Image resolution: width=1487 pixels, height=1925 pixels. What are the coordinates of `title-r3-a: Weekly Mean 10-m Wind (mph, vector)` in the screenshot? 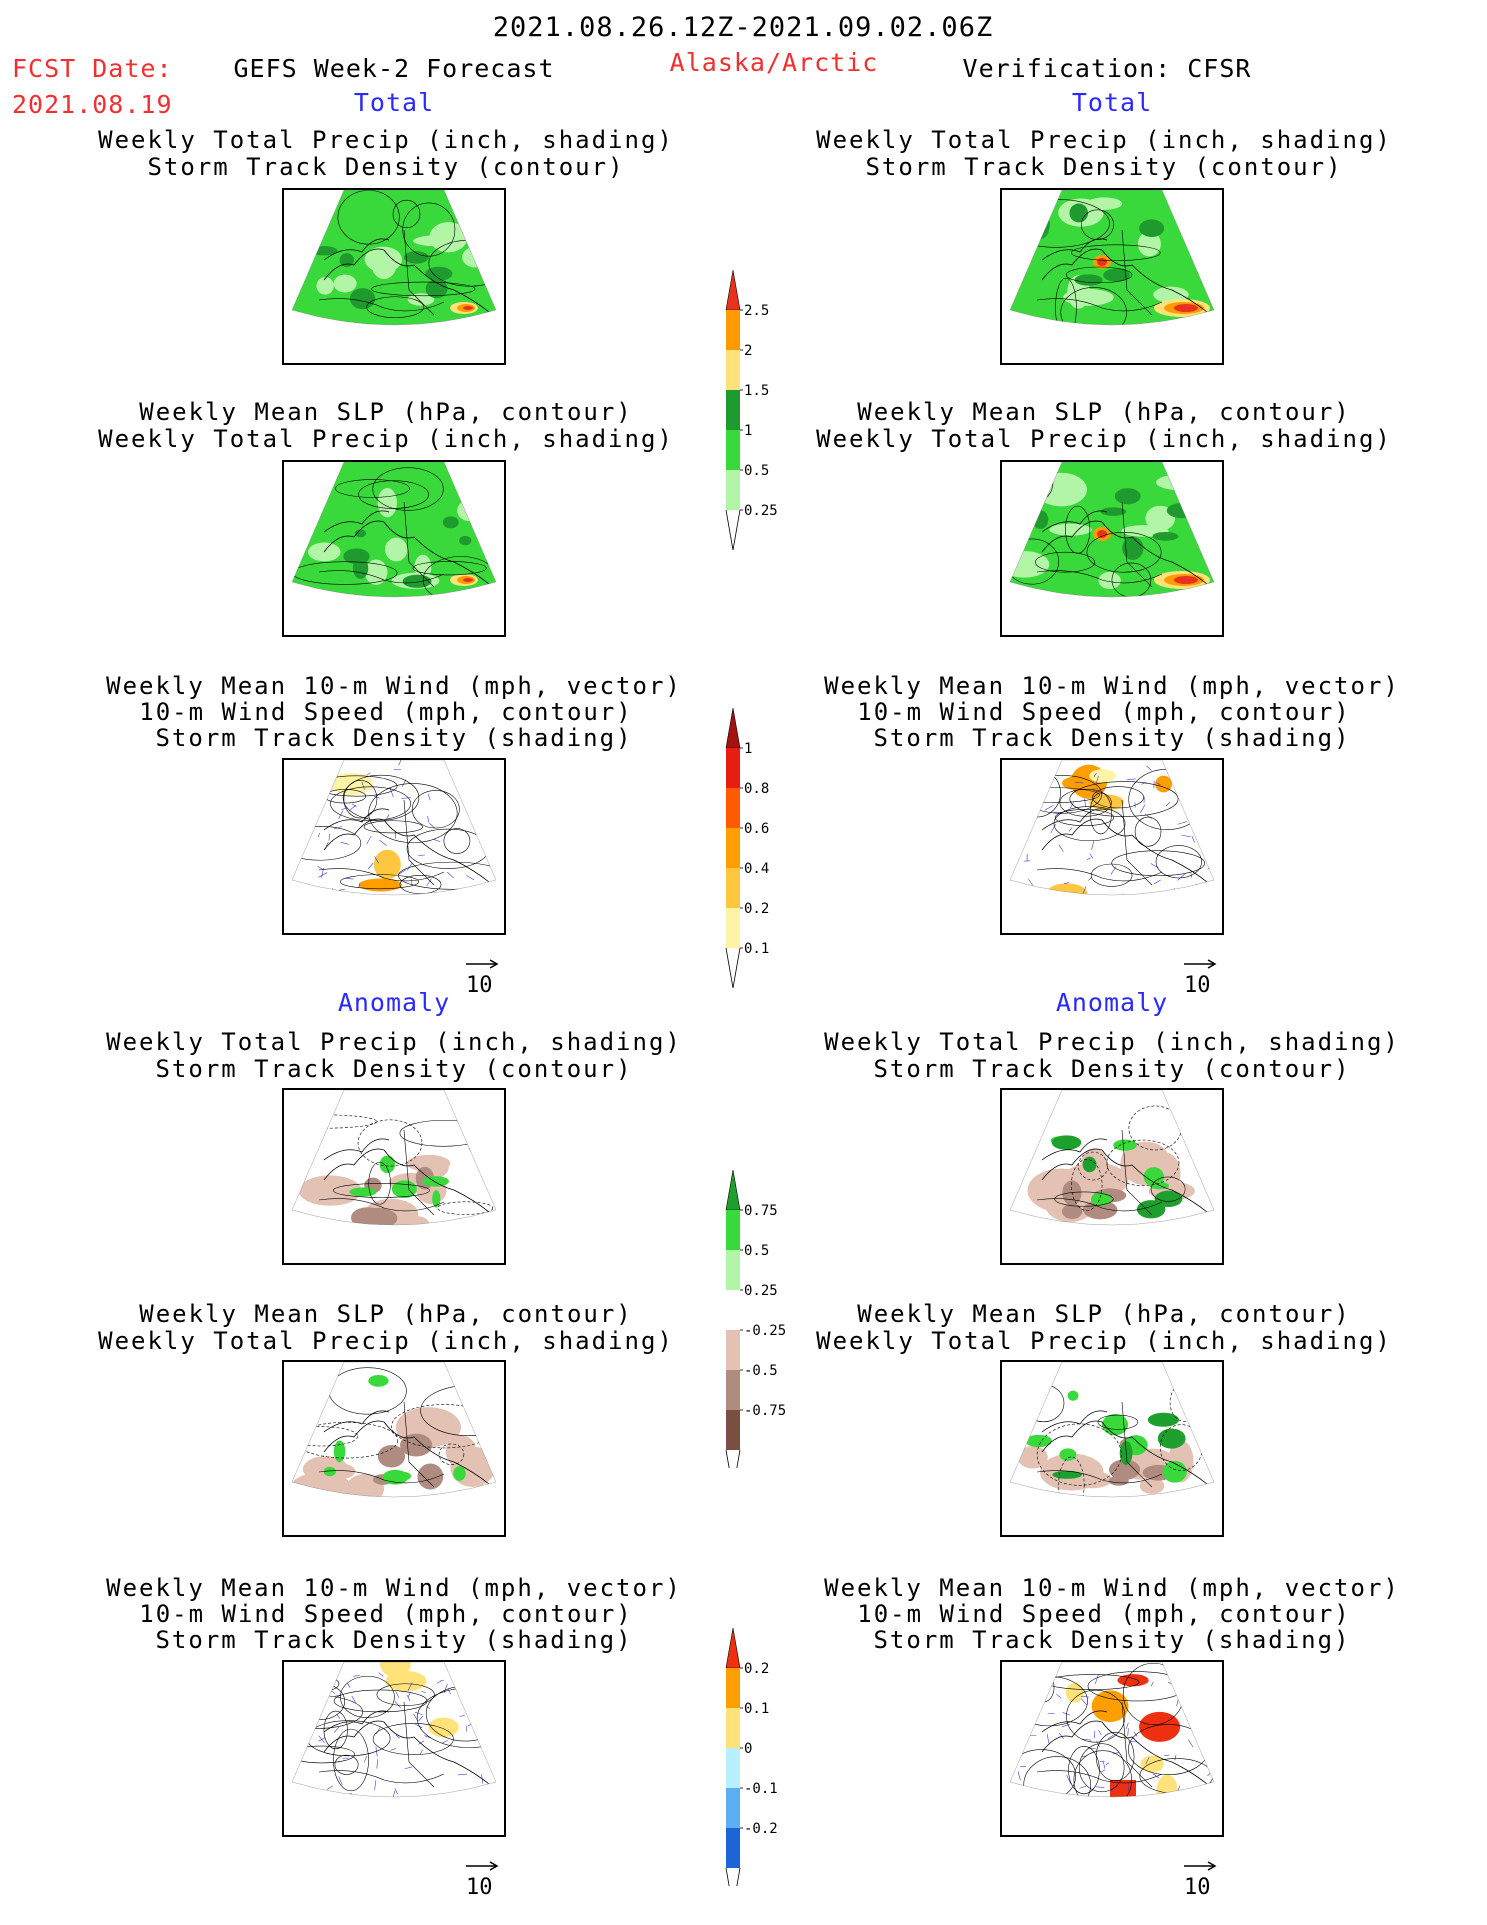 It's located at (1112, 686).